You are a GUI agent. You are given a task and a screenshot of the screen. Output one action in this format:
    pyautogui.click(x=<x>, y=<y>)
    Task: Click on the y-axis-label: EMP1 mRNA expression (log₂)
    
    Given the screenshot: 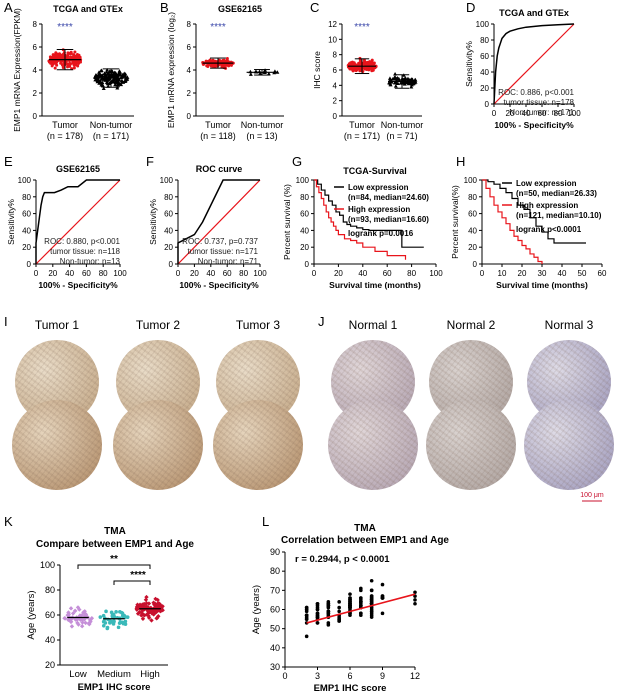 What is the action you would take?
    pyautogui.click(x=171, y=70)
    